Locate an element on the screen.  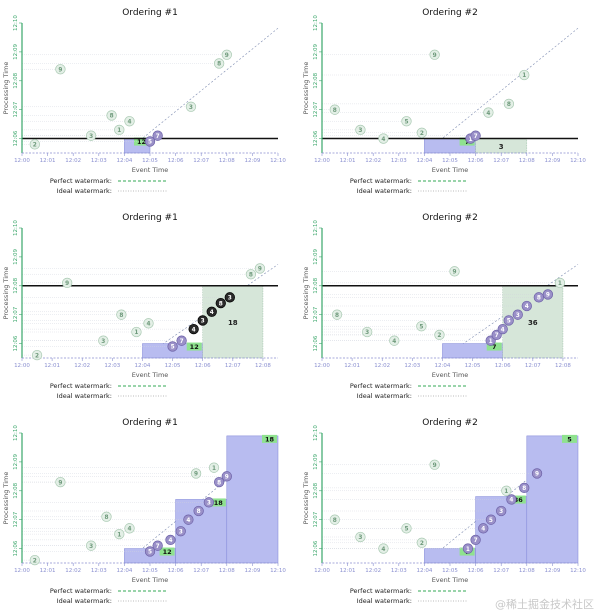
chart-title: Ordering #1 is located at coordinates (150, 423).